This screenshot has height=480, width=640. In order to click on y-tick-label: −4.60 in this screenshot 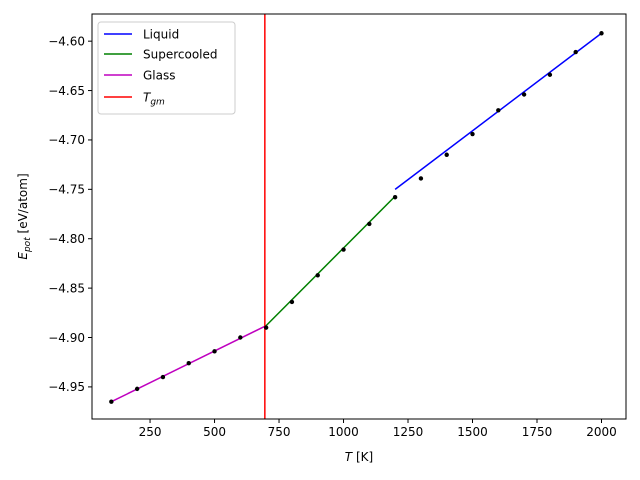, I will do `click(66, 41)`.